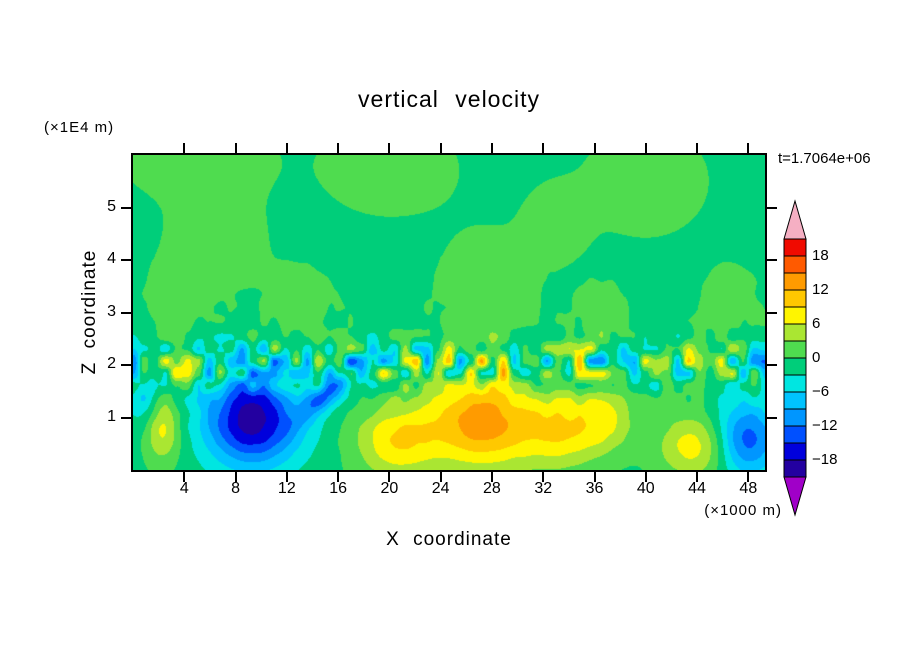 The image size is (904, 654). What do you see at coordinates (449, 539) in the screenshot?
I see `x-axis-title: X coordinate` at bounding box center [449, 539].